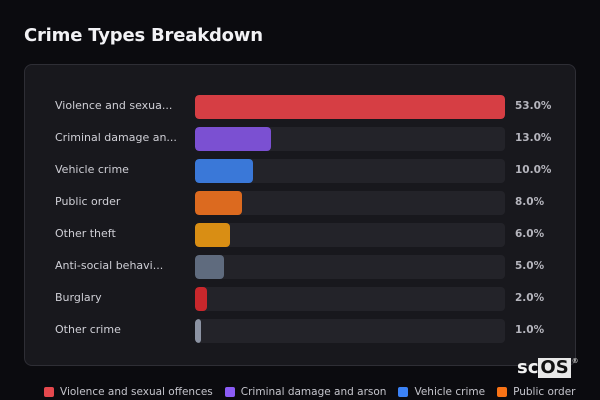  Describe the element at coordinates (530, 234) in the screenshot. I see `bar-value-label: 6.0%` at that location.